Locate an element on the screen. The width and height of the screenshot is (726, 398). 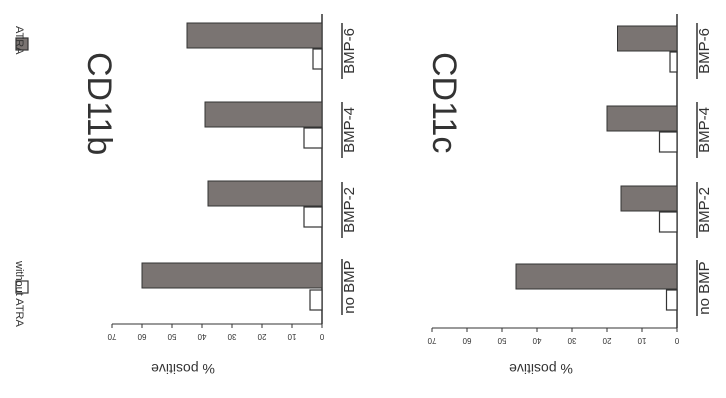
legend-label: ATRA is located at coordinates (19, 40).